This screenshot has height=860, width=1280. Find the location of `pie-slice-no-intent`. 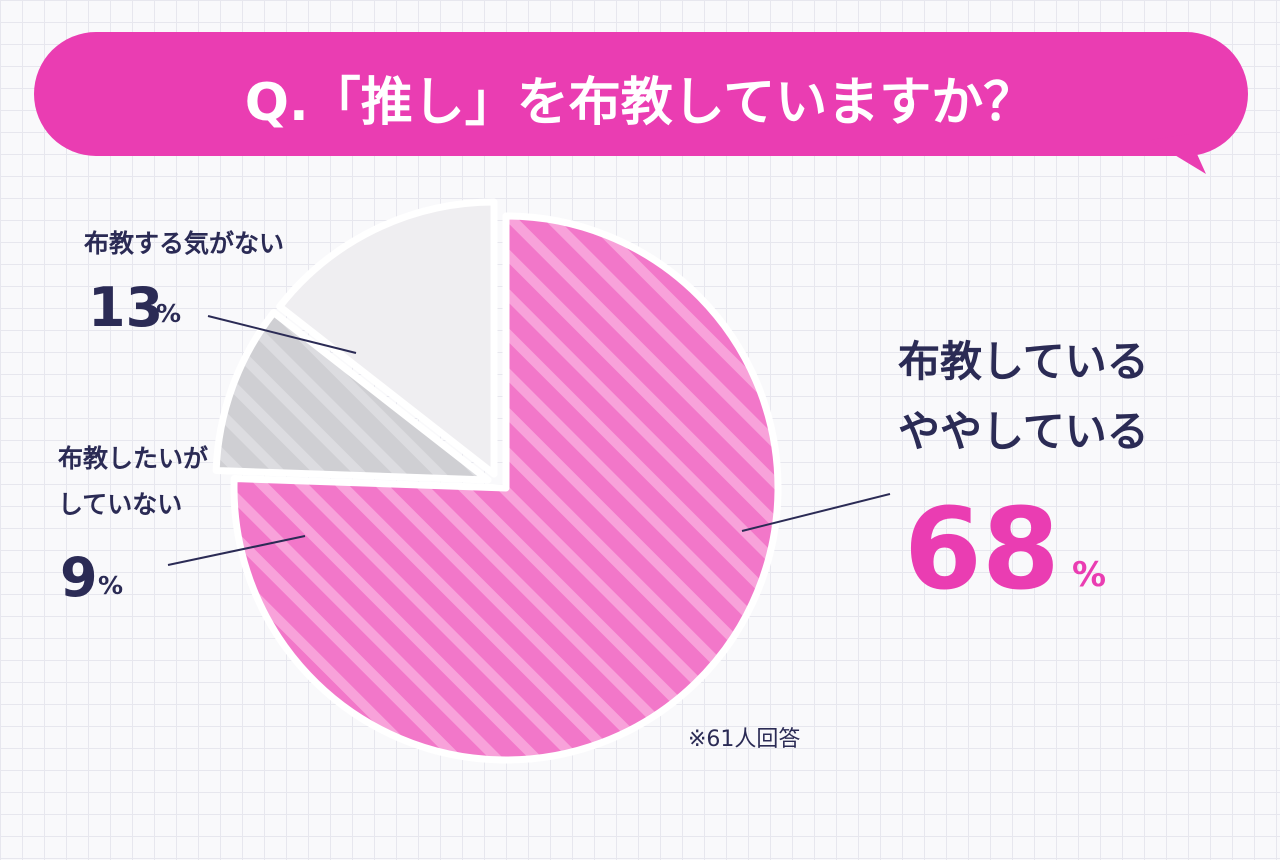

pie-slice-no-intent is located at coordinates (387, 338).